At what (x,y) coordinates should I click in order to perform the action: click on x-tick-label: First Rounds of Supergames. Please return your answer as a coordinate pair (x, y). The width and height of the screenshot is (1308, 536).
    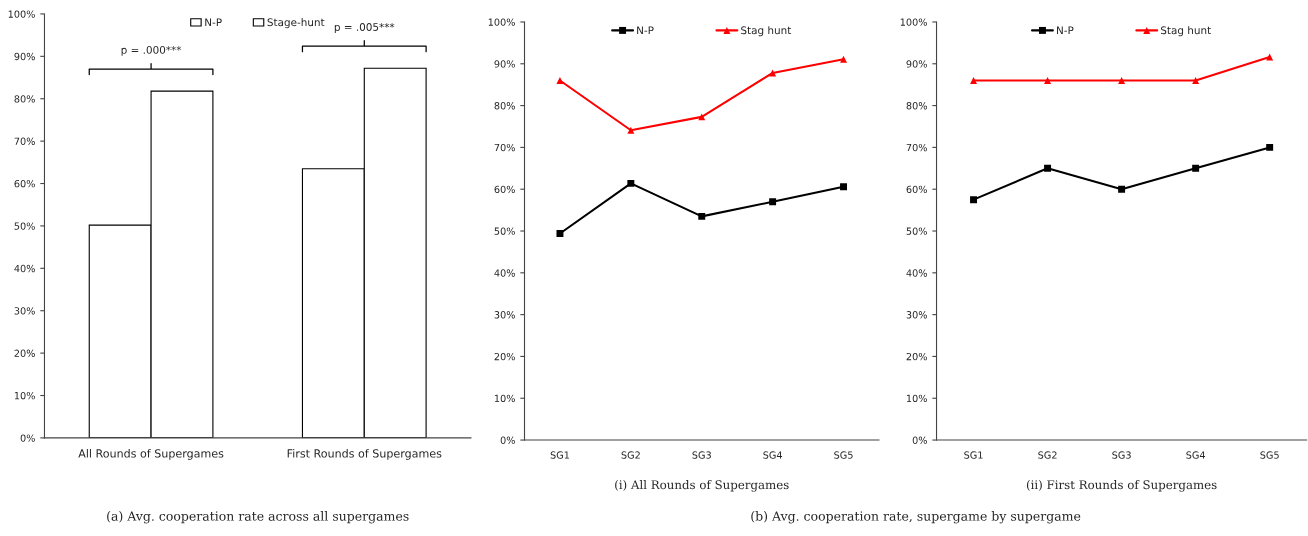
    Looking at the image, I should click on (364, 454).